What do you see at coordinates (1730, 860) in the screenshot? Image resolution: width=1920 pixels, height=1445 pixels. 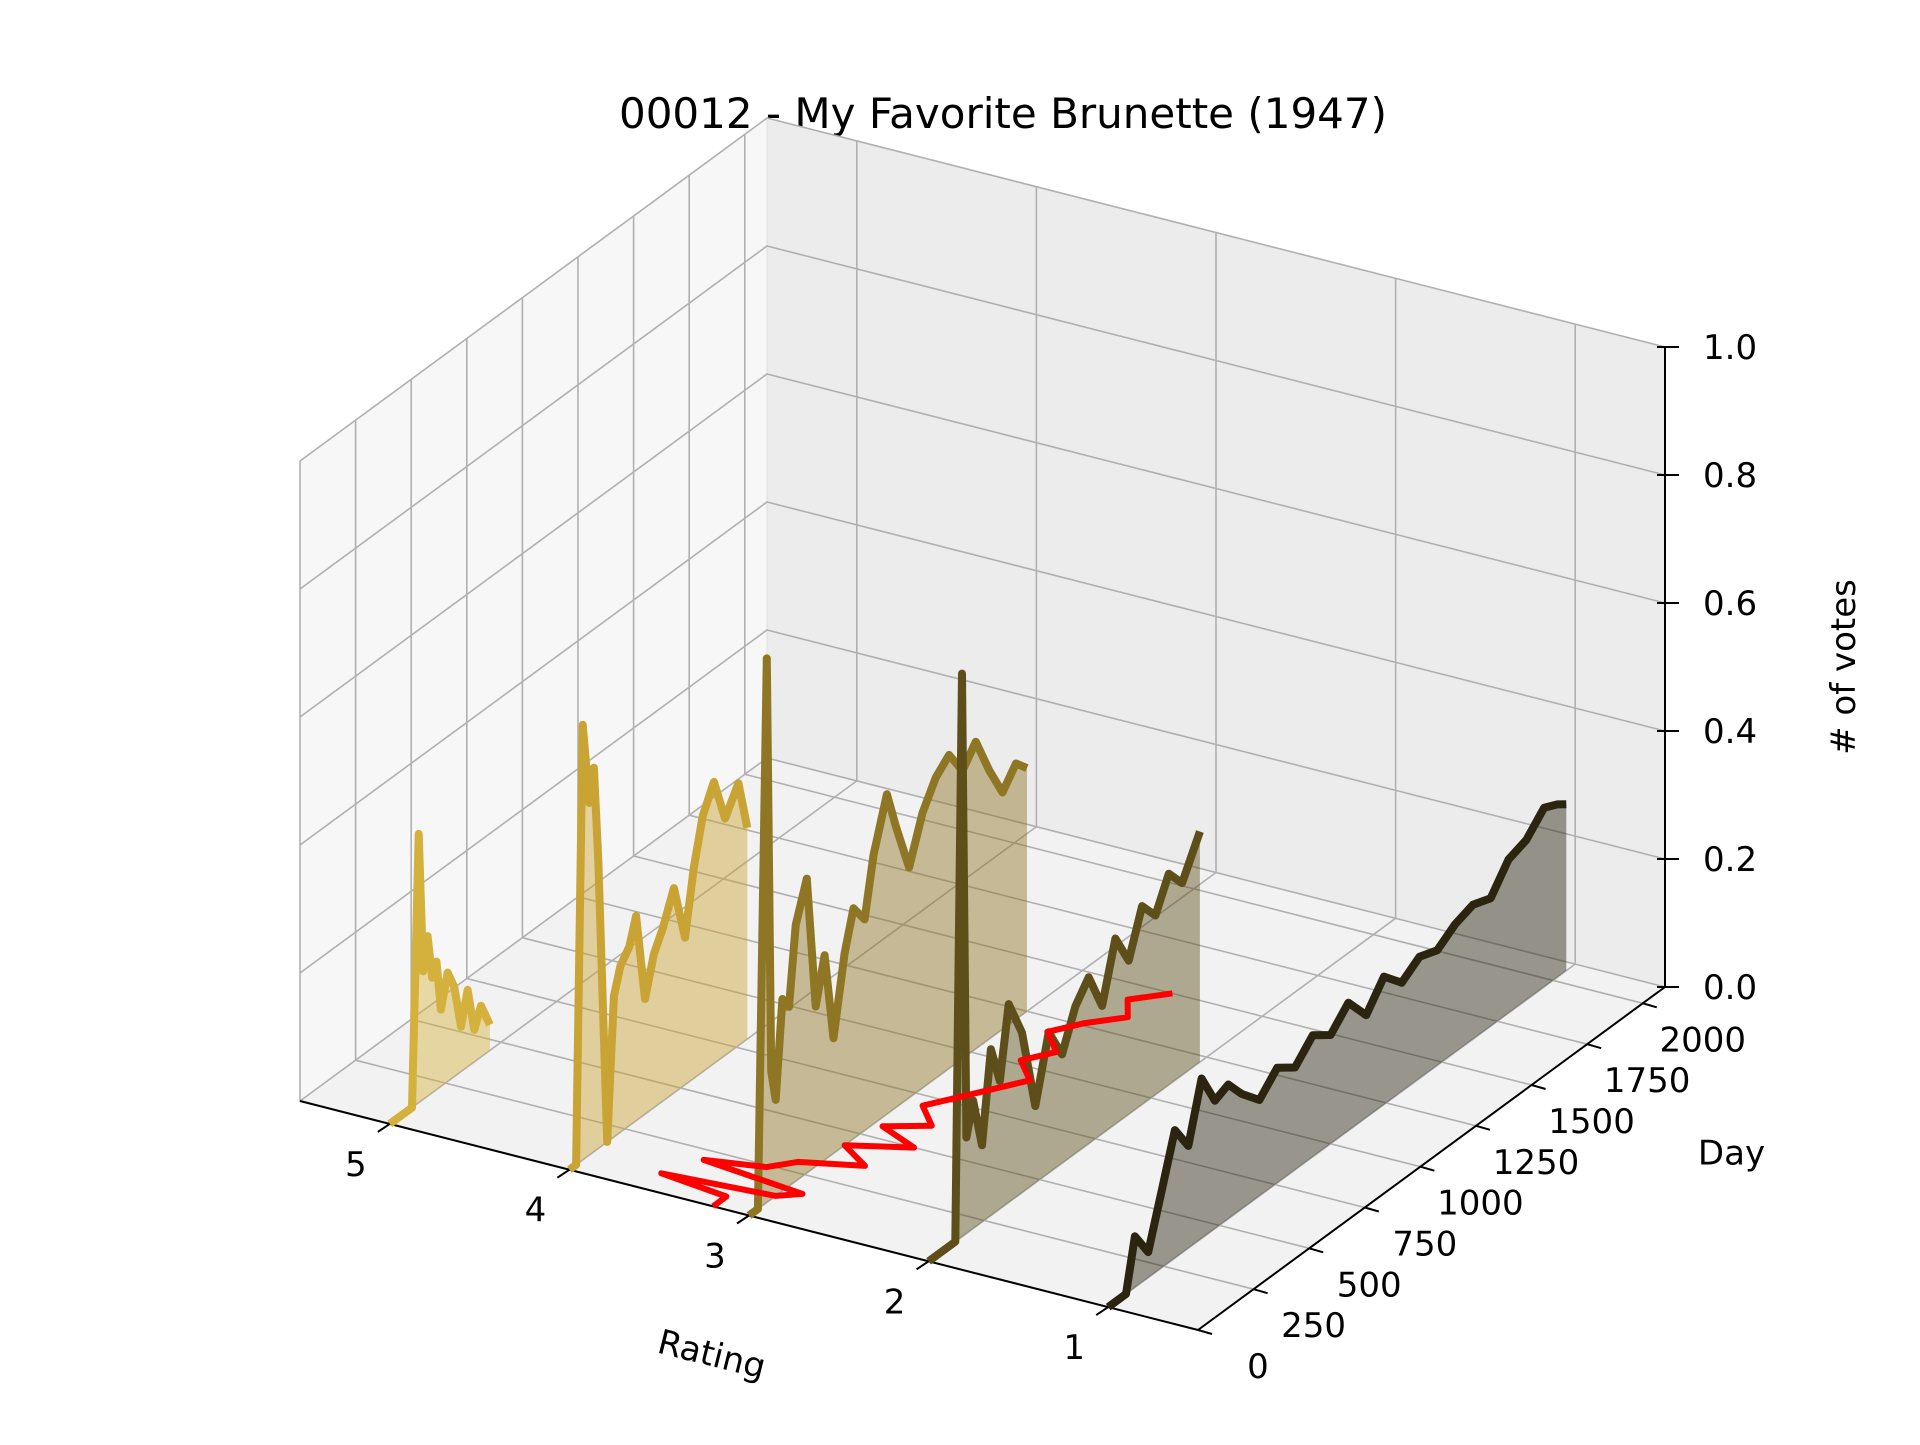 I see `z-tick-label: 0.2` at bounding box center [1730, 860].